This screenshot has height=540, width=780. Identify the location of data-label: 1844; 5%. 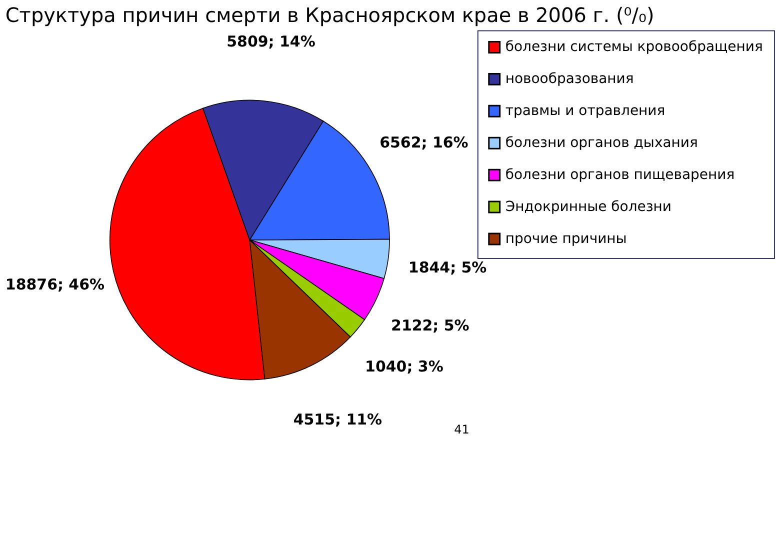
(447, 267).